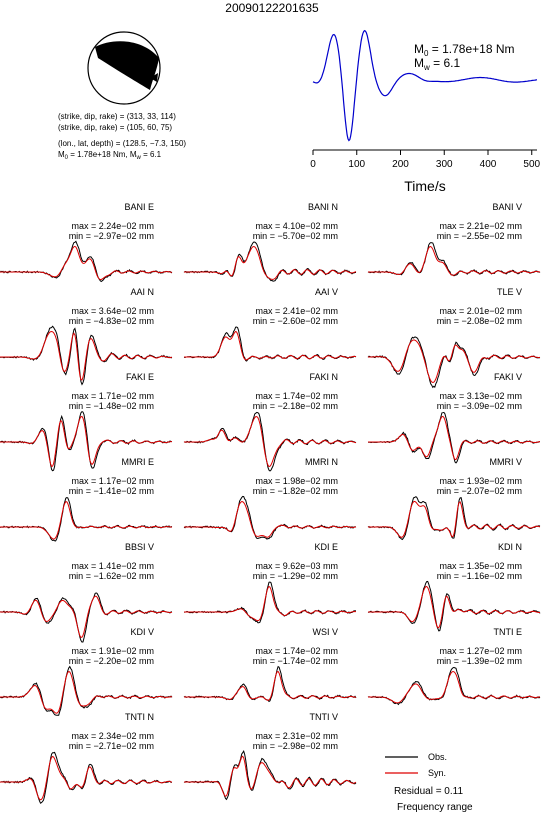 This screenshot has height=816, width=545. I want to click on min-amplitude-label: min = −1.62e−02 mm, so click(111, 576).